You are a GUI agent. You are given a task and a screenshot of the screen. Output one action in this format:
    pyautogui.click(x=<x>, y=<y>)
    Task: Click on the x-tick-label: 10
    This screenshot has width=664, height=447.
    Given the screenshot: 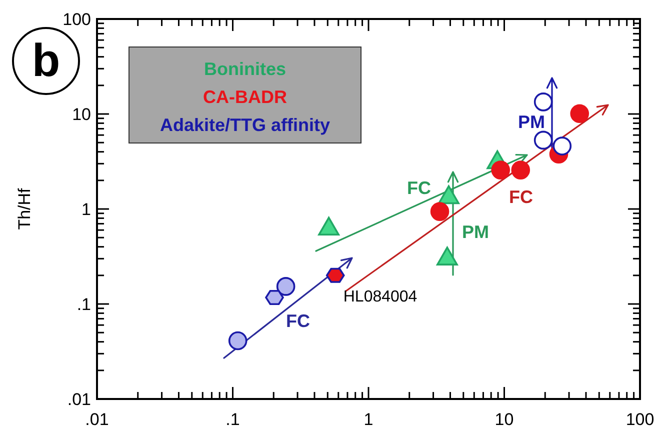 What is the action you would take?
    pyautogui.click(x=504, y=419)
    